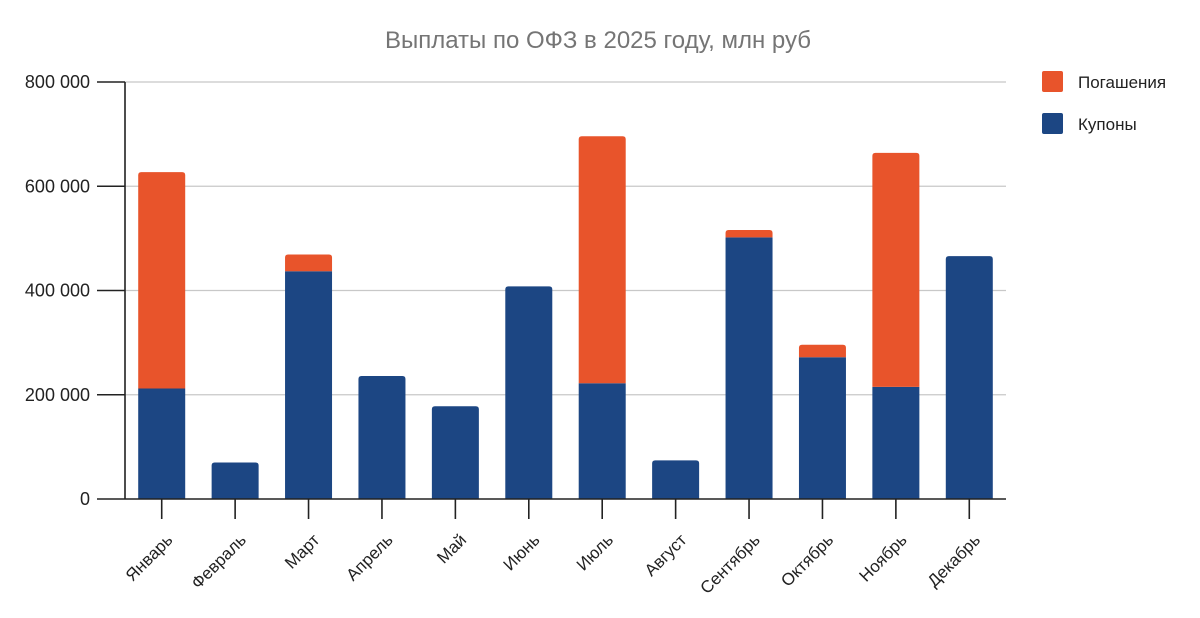  I want to click on chart-title: Выплаты по ОФЗ в 2025 году, млн руб, so click(598, 40).